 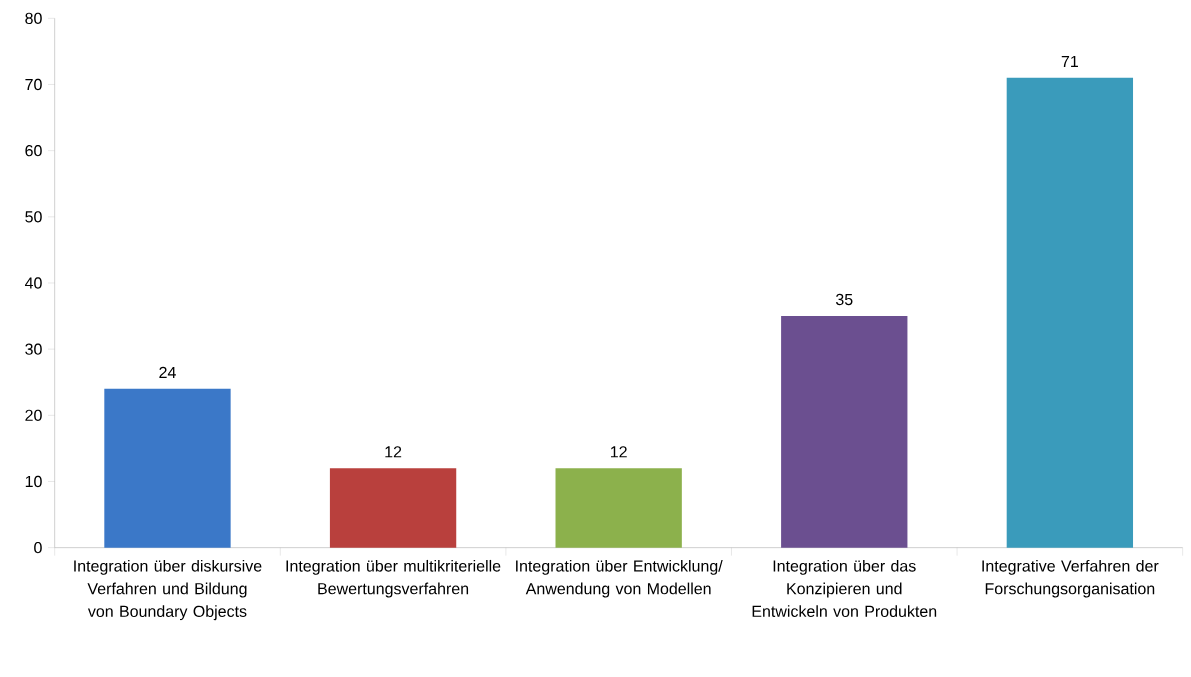 What do you see at coordinates (33, 349) in the screenshot?
I see `y-tick-label: 30` at bounding box center [33, 349].